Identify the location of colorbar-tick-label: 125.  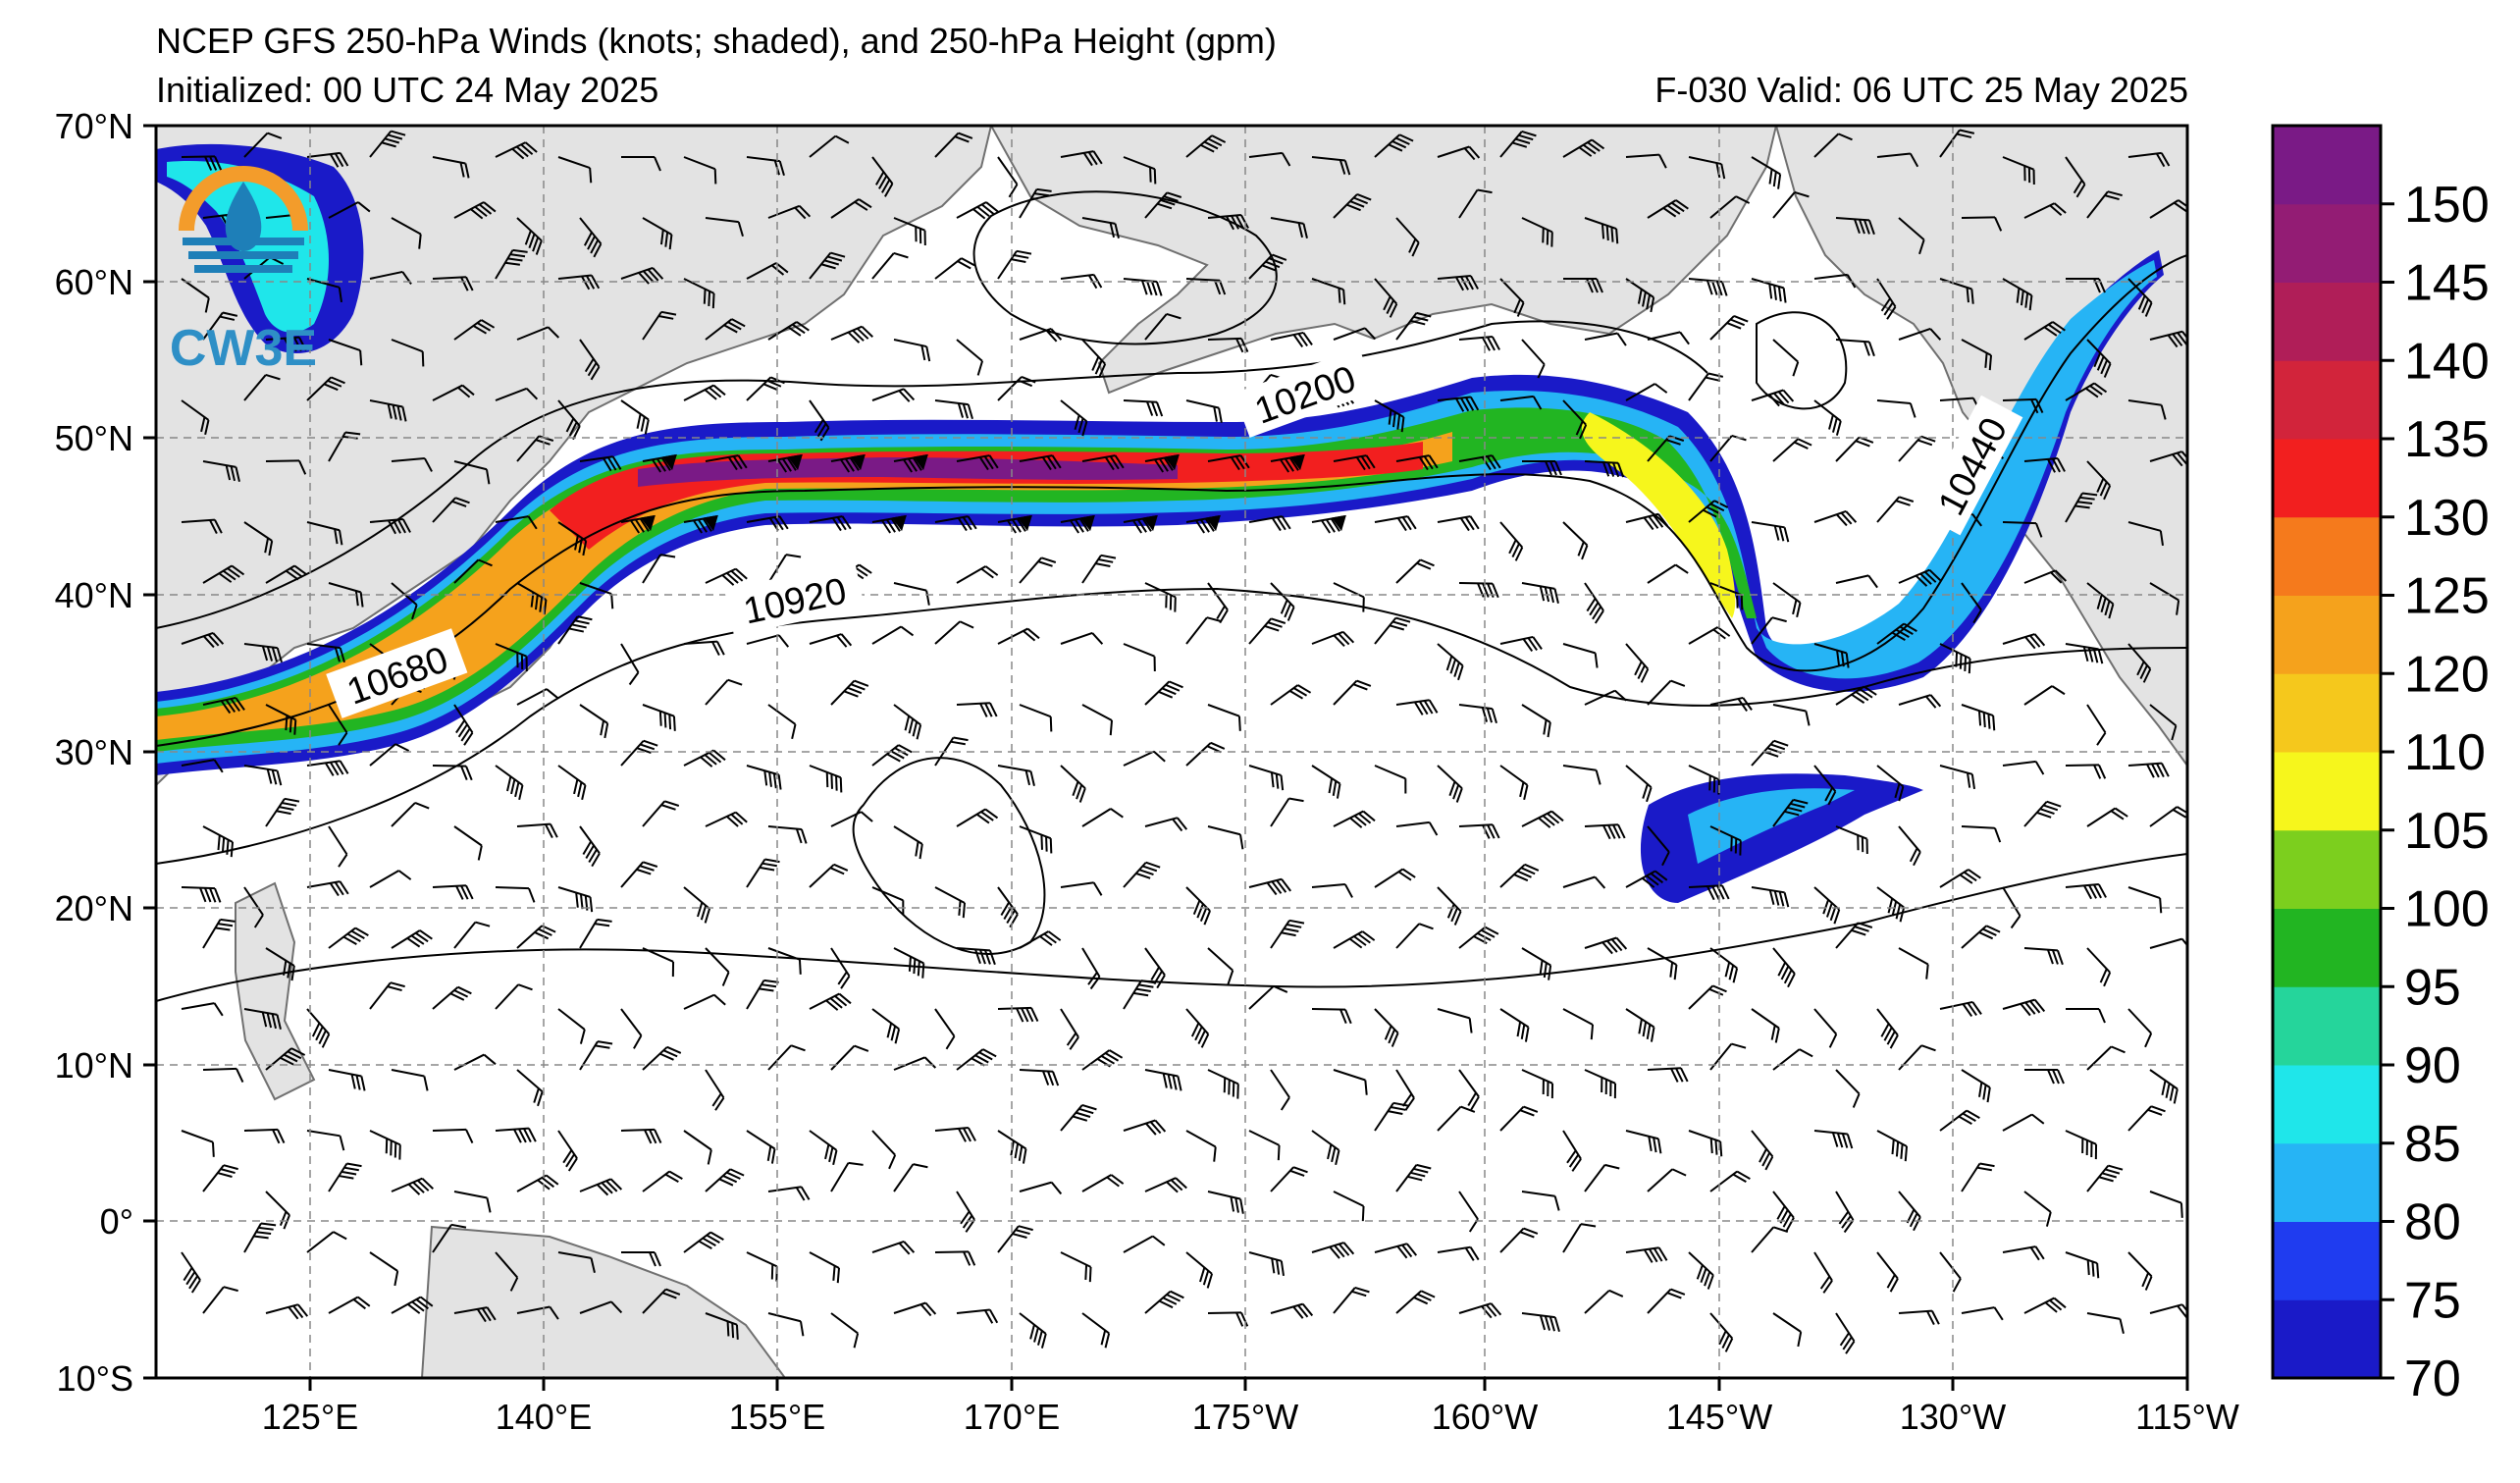
(2447, 596).